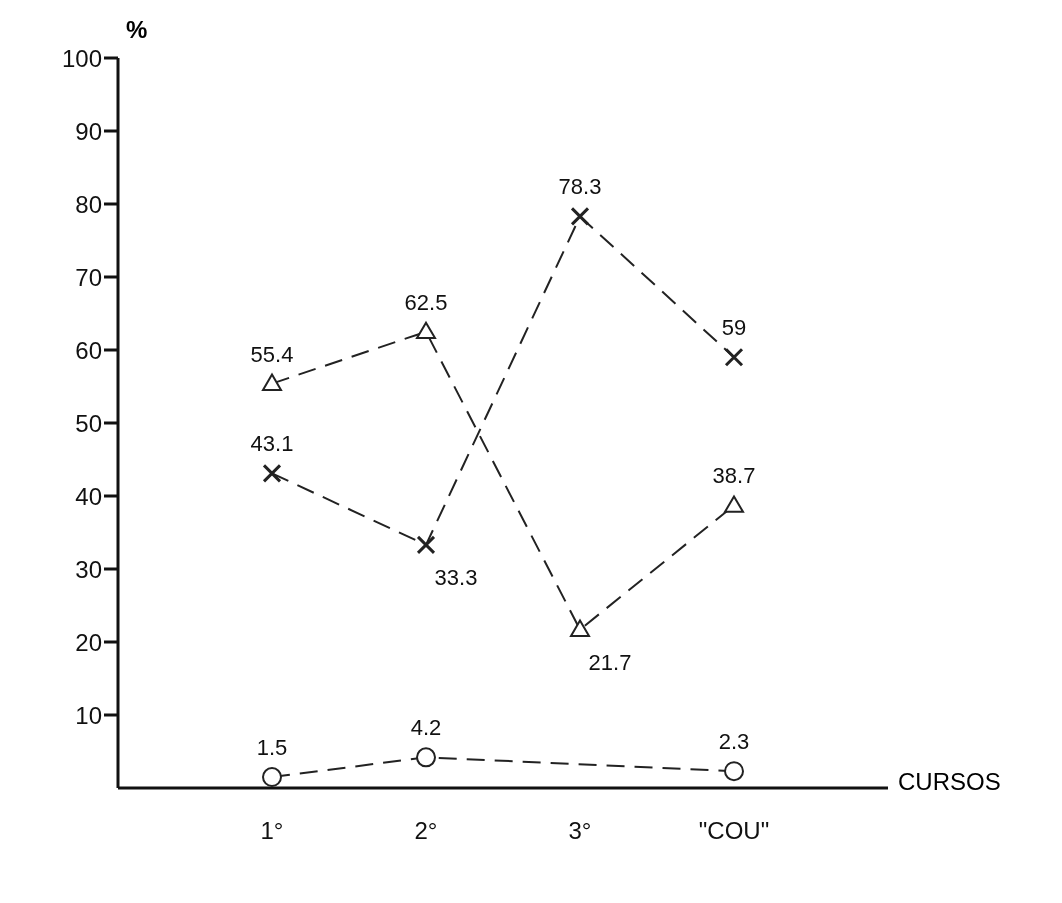 This screenshot has width=1062, height=903. What do you see at coordinates (88, 569) in the screenshot?
I see `y-tick-label: 30` at bounding box center [88, 569].